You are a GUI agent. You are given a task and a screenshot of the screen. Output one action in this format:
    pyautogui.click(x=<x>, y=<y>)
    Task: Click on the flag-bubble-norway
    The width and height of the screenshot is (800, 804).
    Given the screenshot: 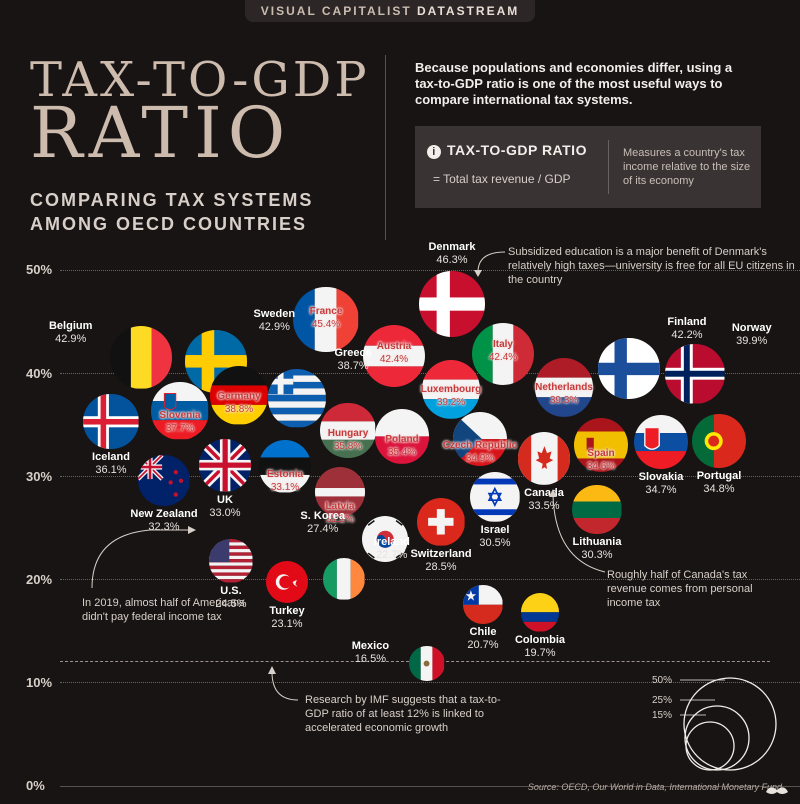 What is the action you would take?
    pyautogui.click(x=695, y=374)
    